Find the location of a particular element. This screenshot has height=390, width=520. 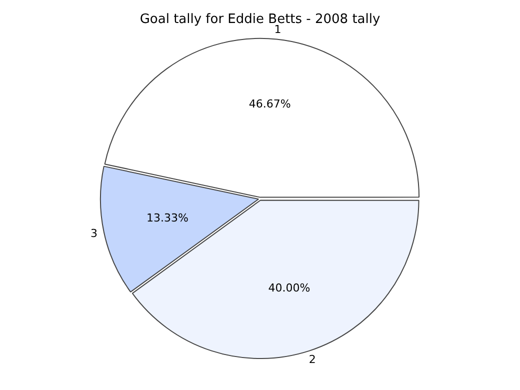

data-label: 46.67% is located at coordinates (269, 104).